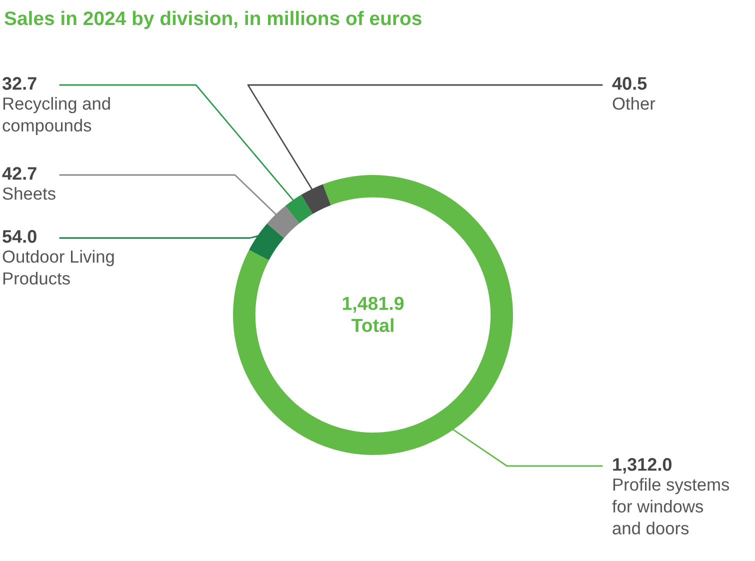 This screenshot has height=561, width=755. What do you see at coordinates (29, 193) in the screenshot?
I see `slice-label: Sheets` at bounding box center [29, 193].